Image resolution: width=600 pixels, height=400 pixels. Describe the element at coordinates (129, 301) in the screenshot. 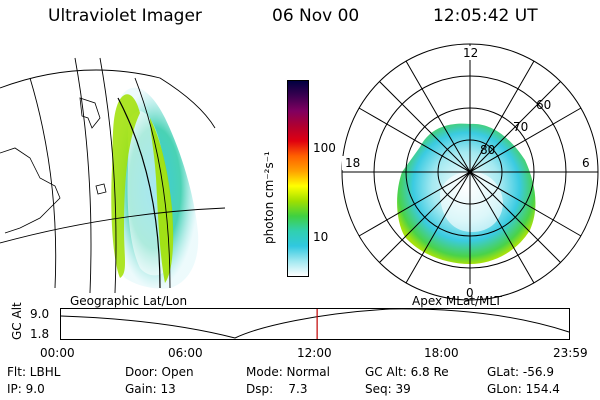

I see `geographic-panel-label: Geographic Lat/Lon` at that location.